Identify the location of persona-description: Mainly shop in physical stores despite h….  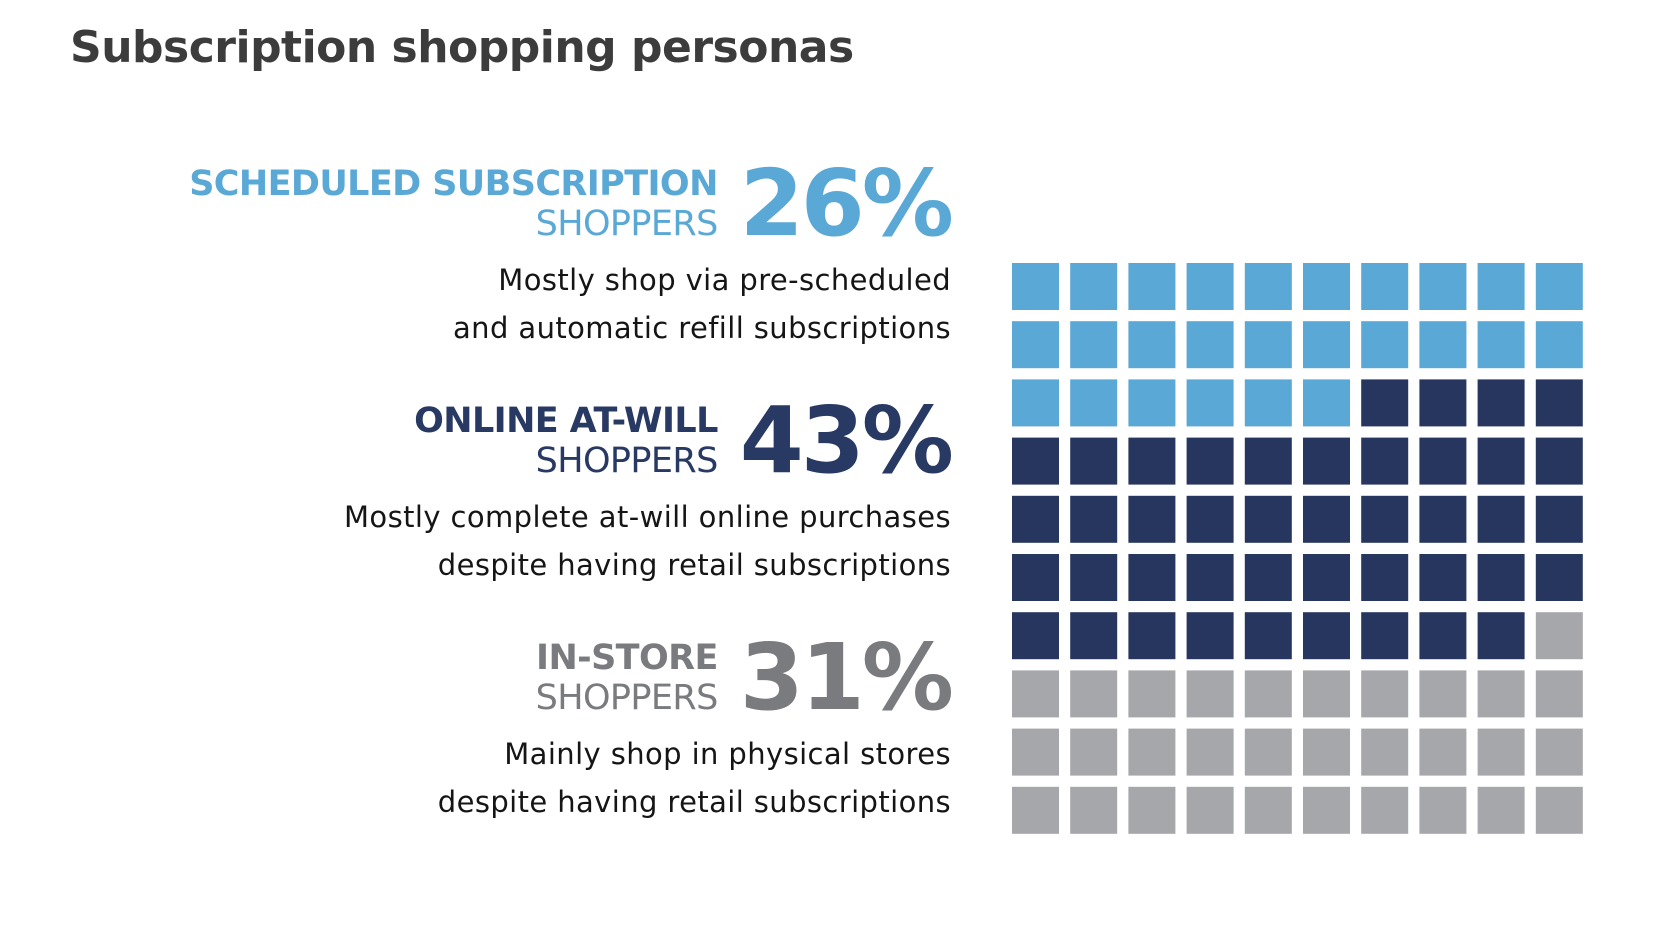
(521, 778).